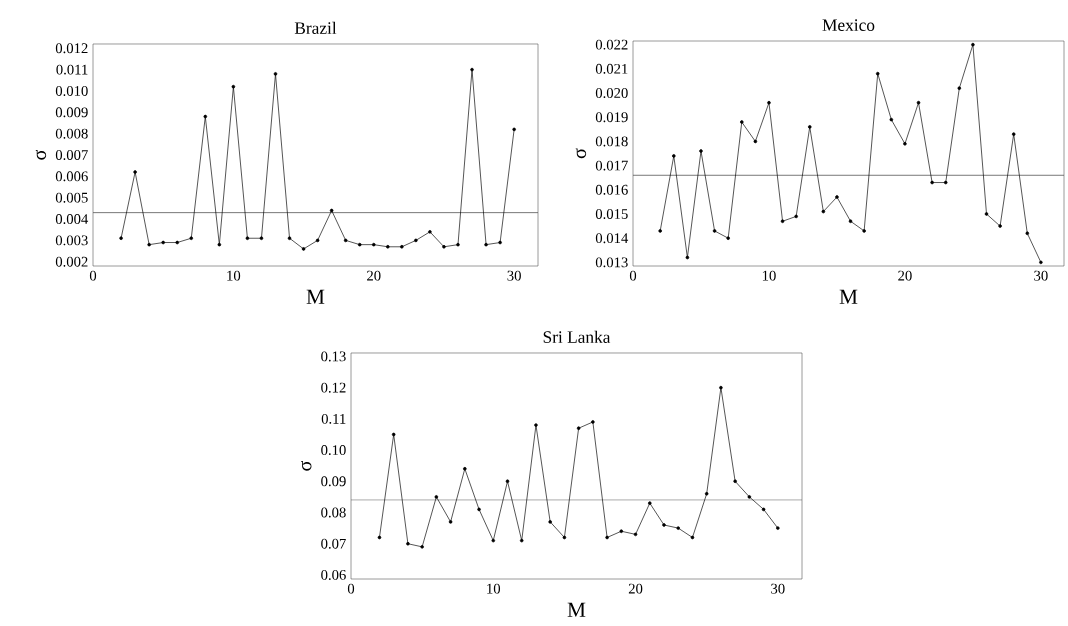  What do you see at coordinates (71, 240) in the screenshot?
I see `y-tick-label: 0.003` at bounding box center [71, 240].